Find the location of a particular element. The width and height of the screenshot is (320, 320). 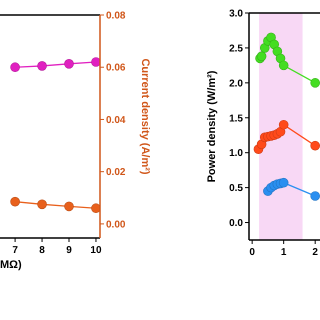

y2-tick-label: 0.08 is located at coordinates (116, 16).